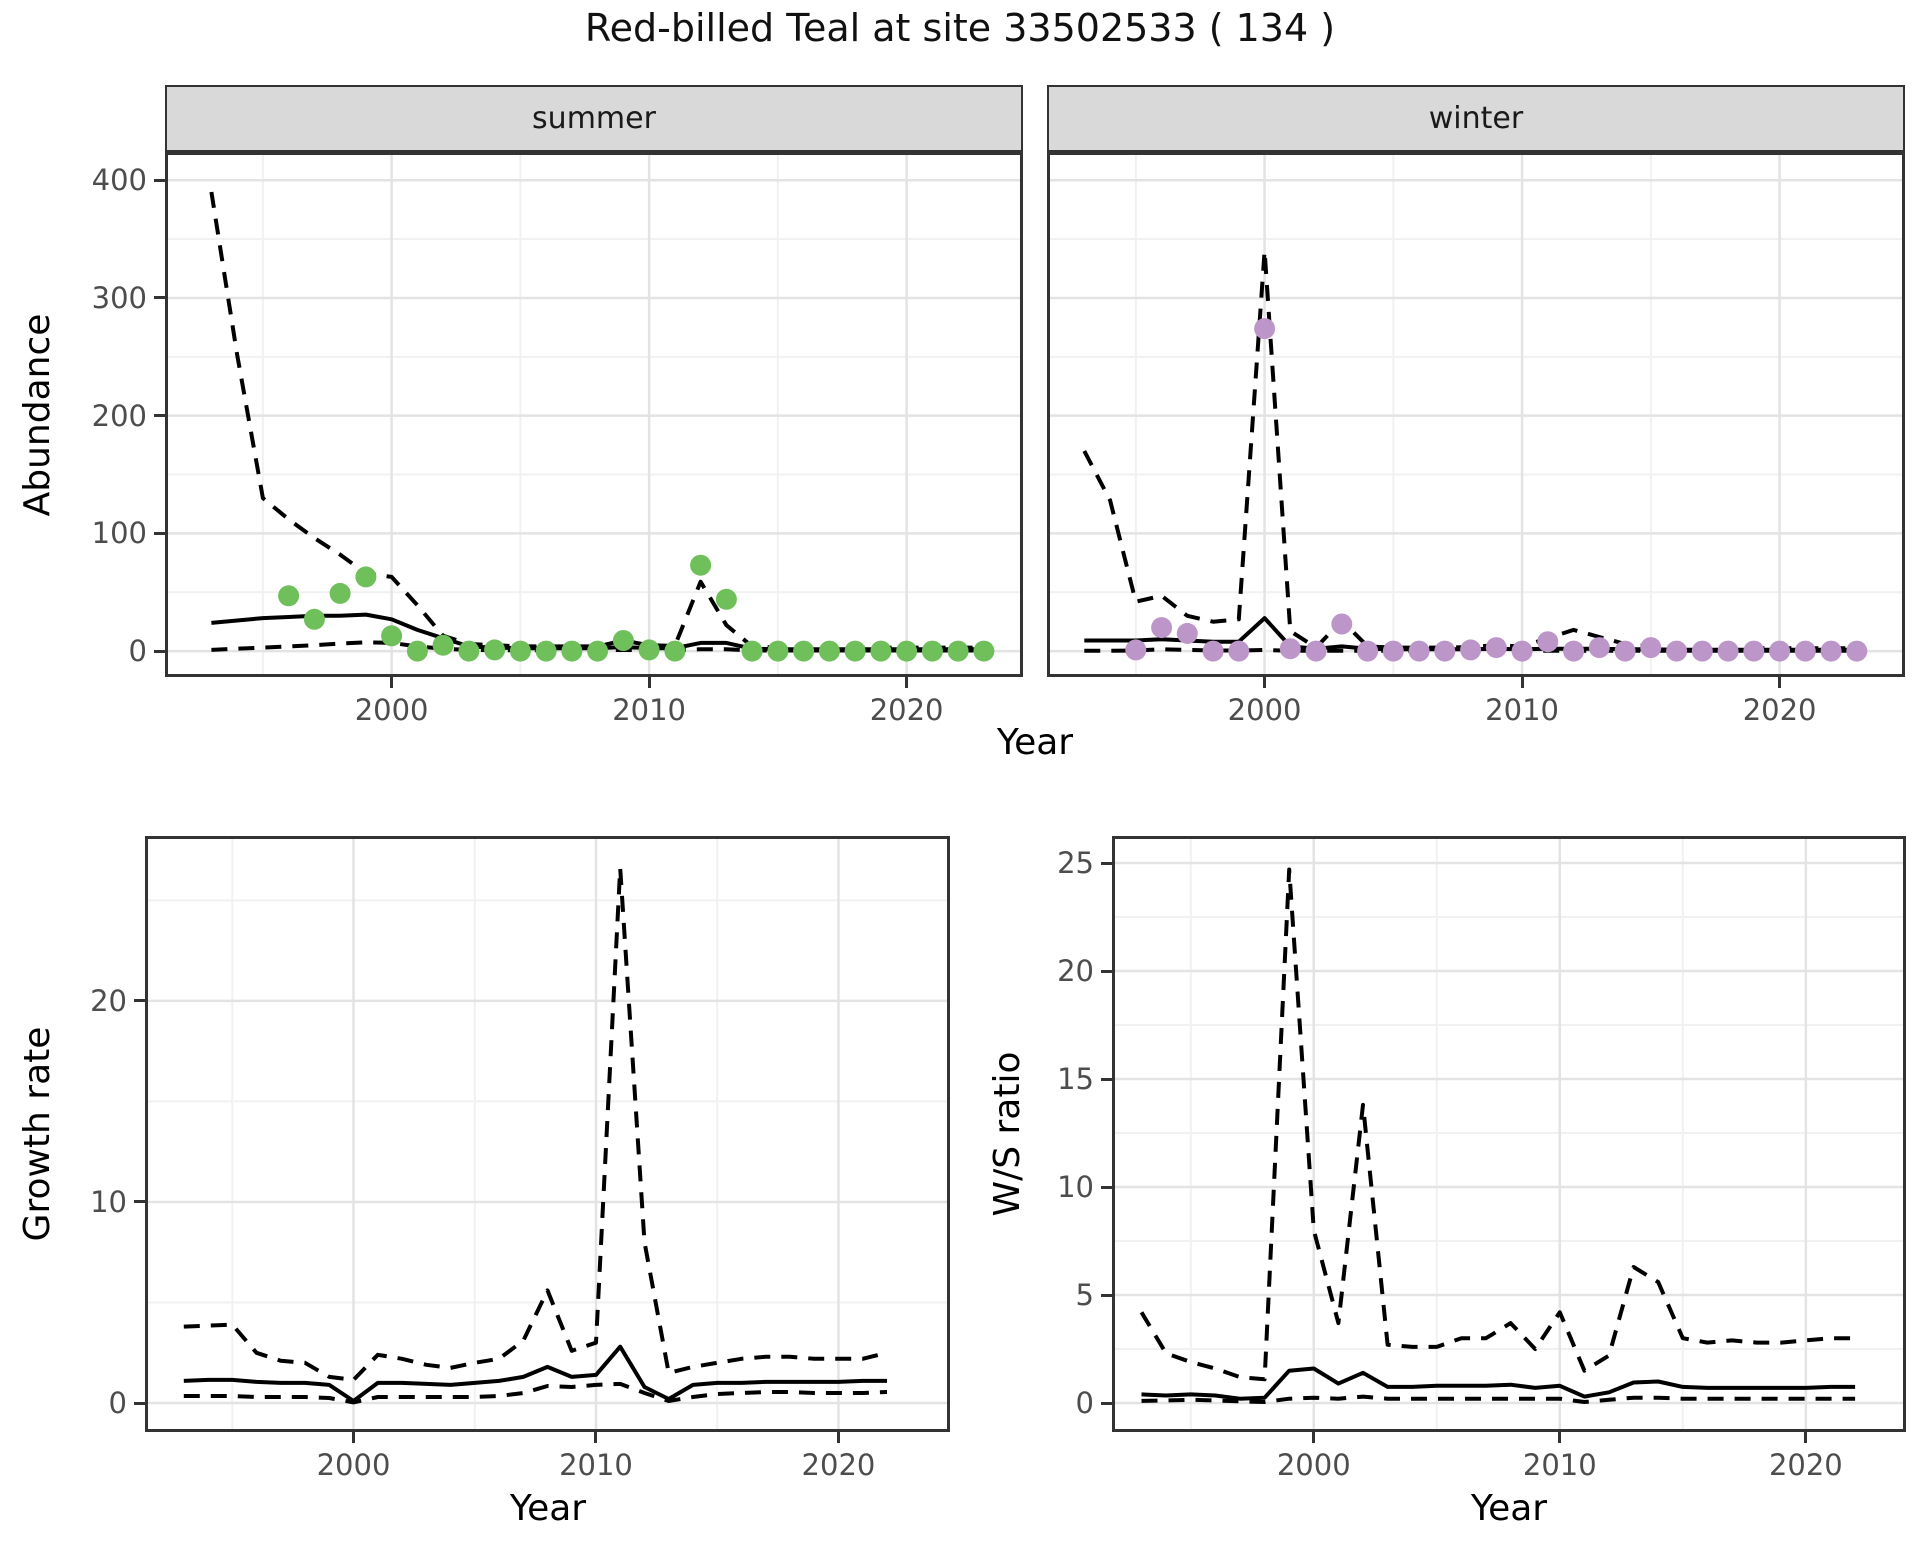 The image size is (1920, 1560). What do you see at coordinates (1007, 1134) in the screenshot?
I see `y-axis-title-ws-ratio: W/S ratio` at bounding box center [1007, 1134].